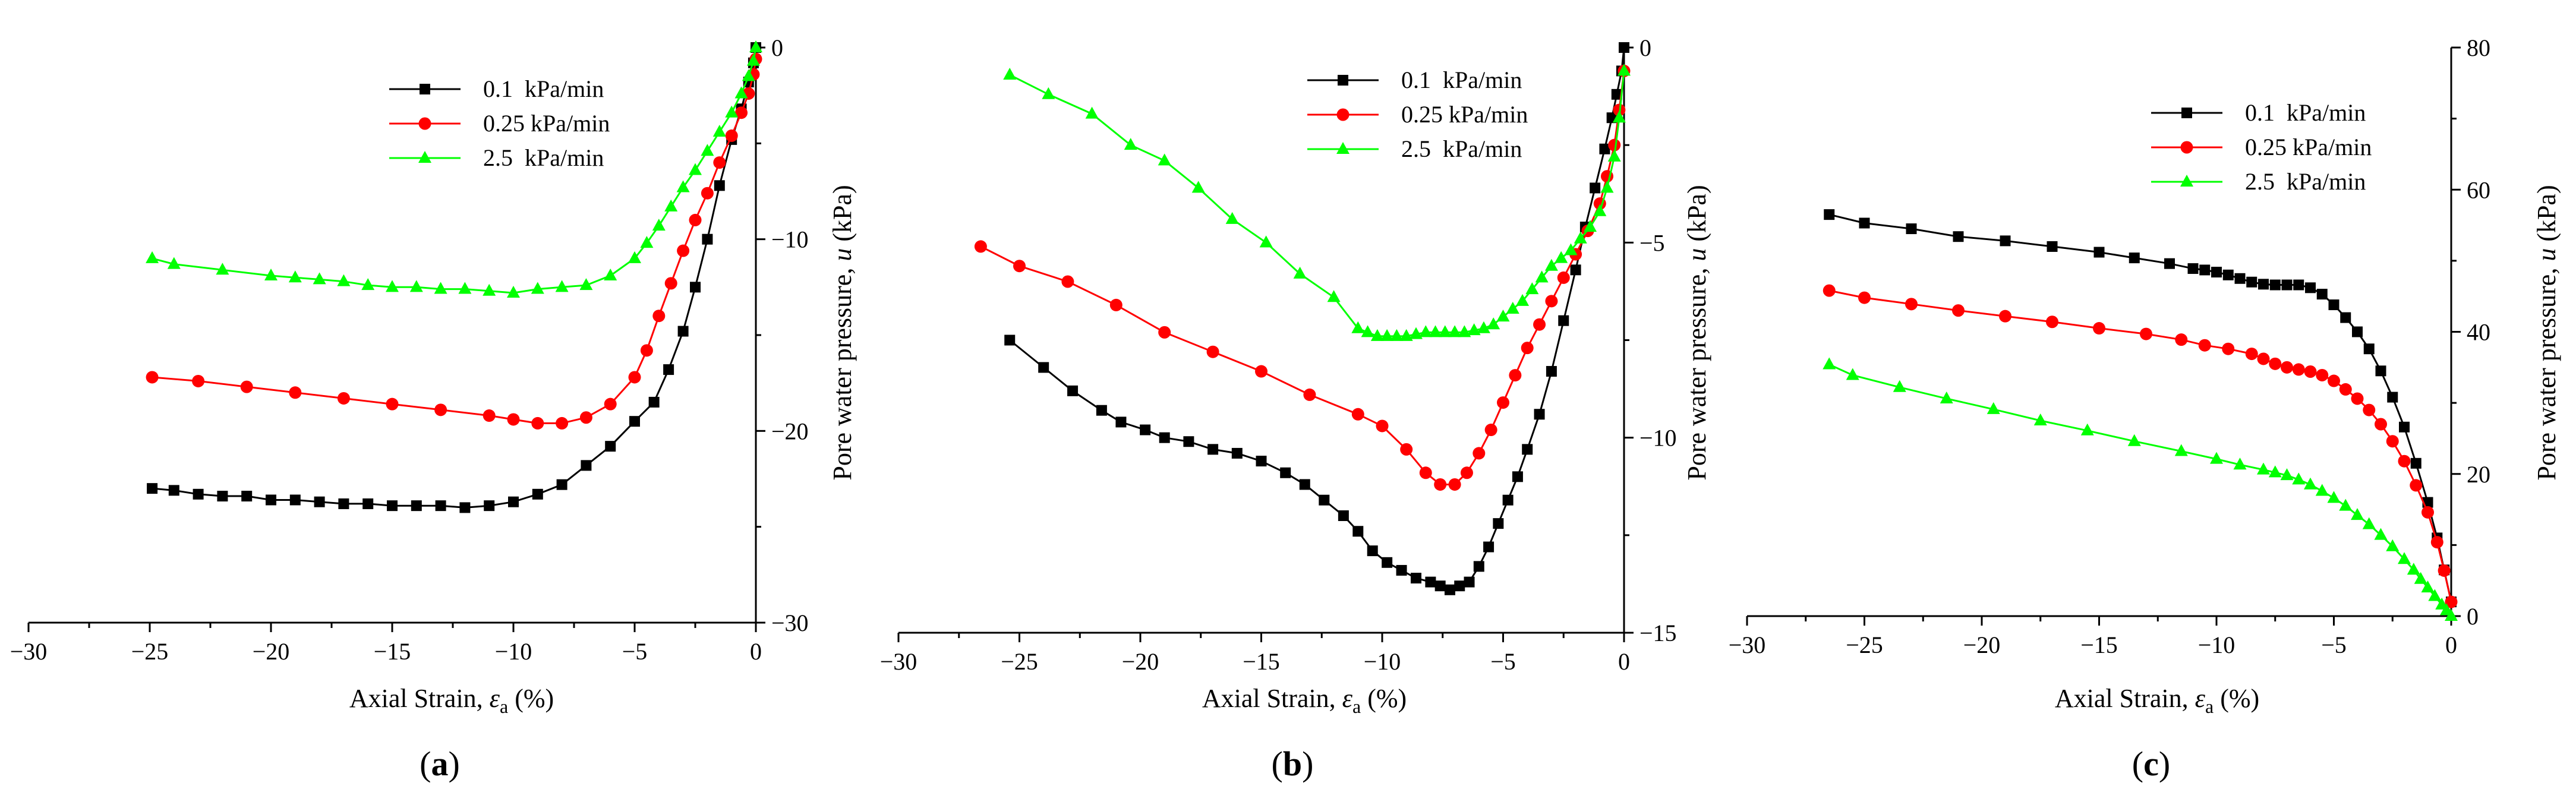 This screenshot has width=2576, height=808. I want to click on series-line, so click(455, 170).